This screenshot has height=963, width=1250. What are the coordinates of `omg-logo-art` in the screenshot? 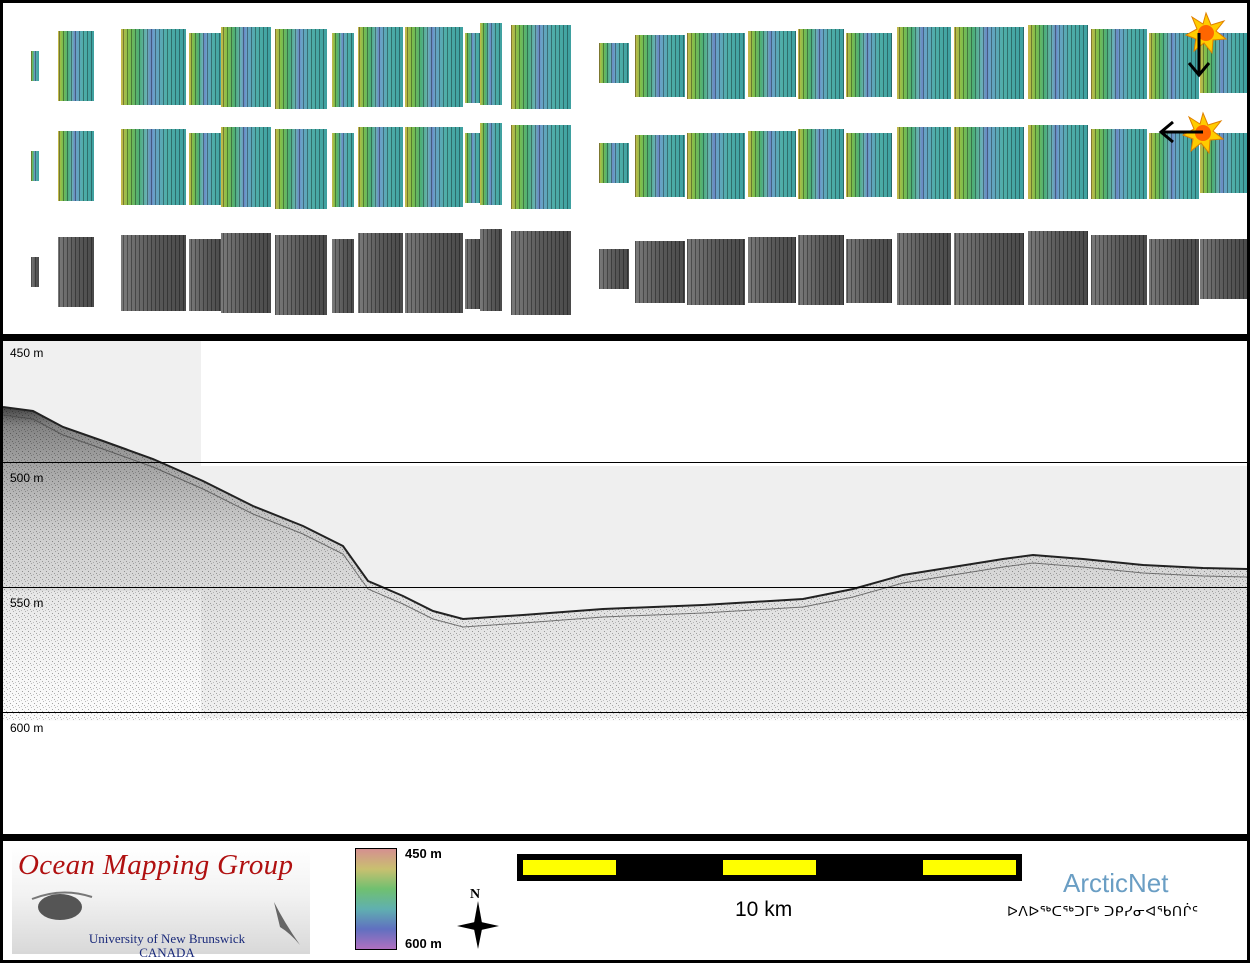 It's located at (165, 918).